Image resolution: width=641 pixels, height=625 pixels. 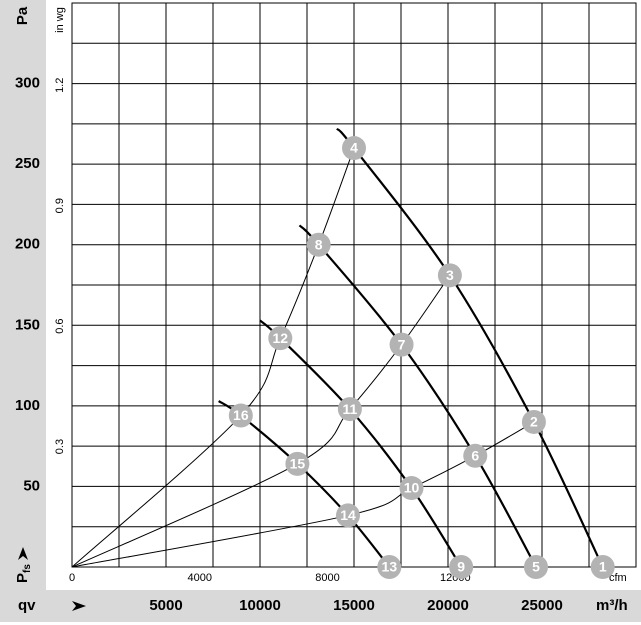 I want to click on x-tick-label: 25000, so click(x=542, y=605).